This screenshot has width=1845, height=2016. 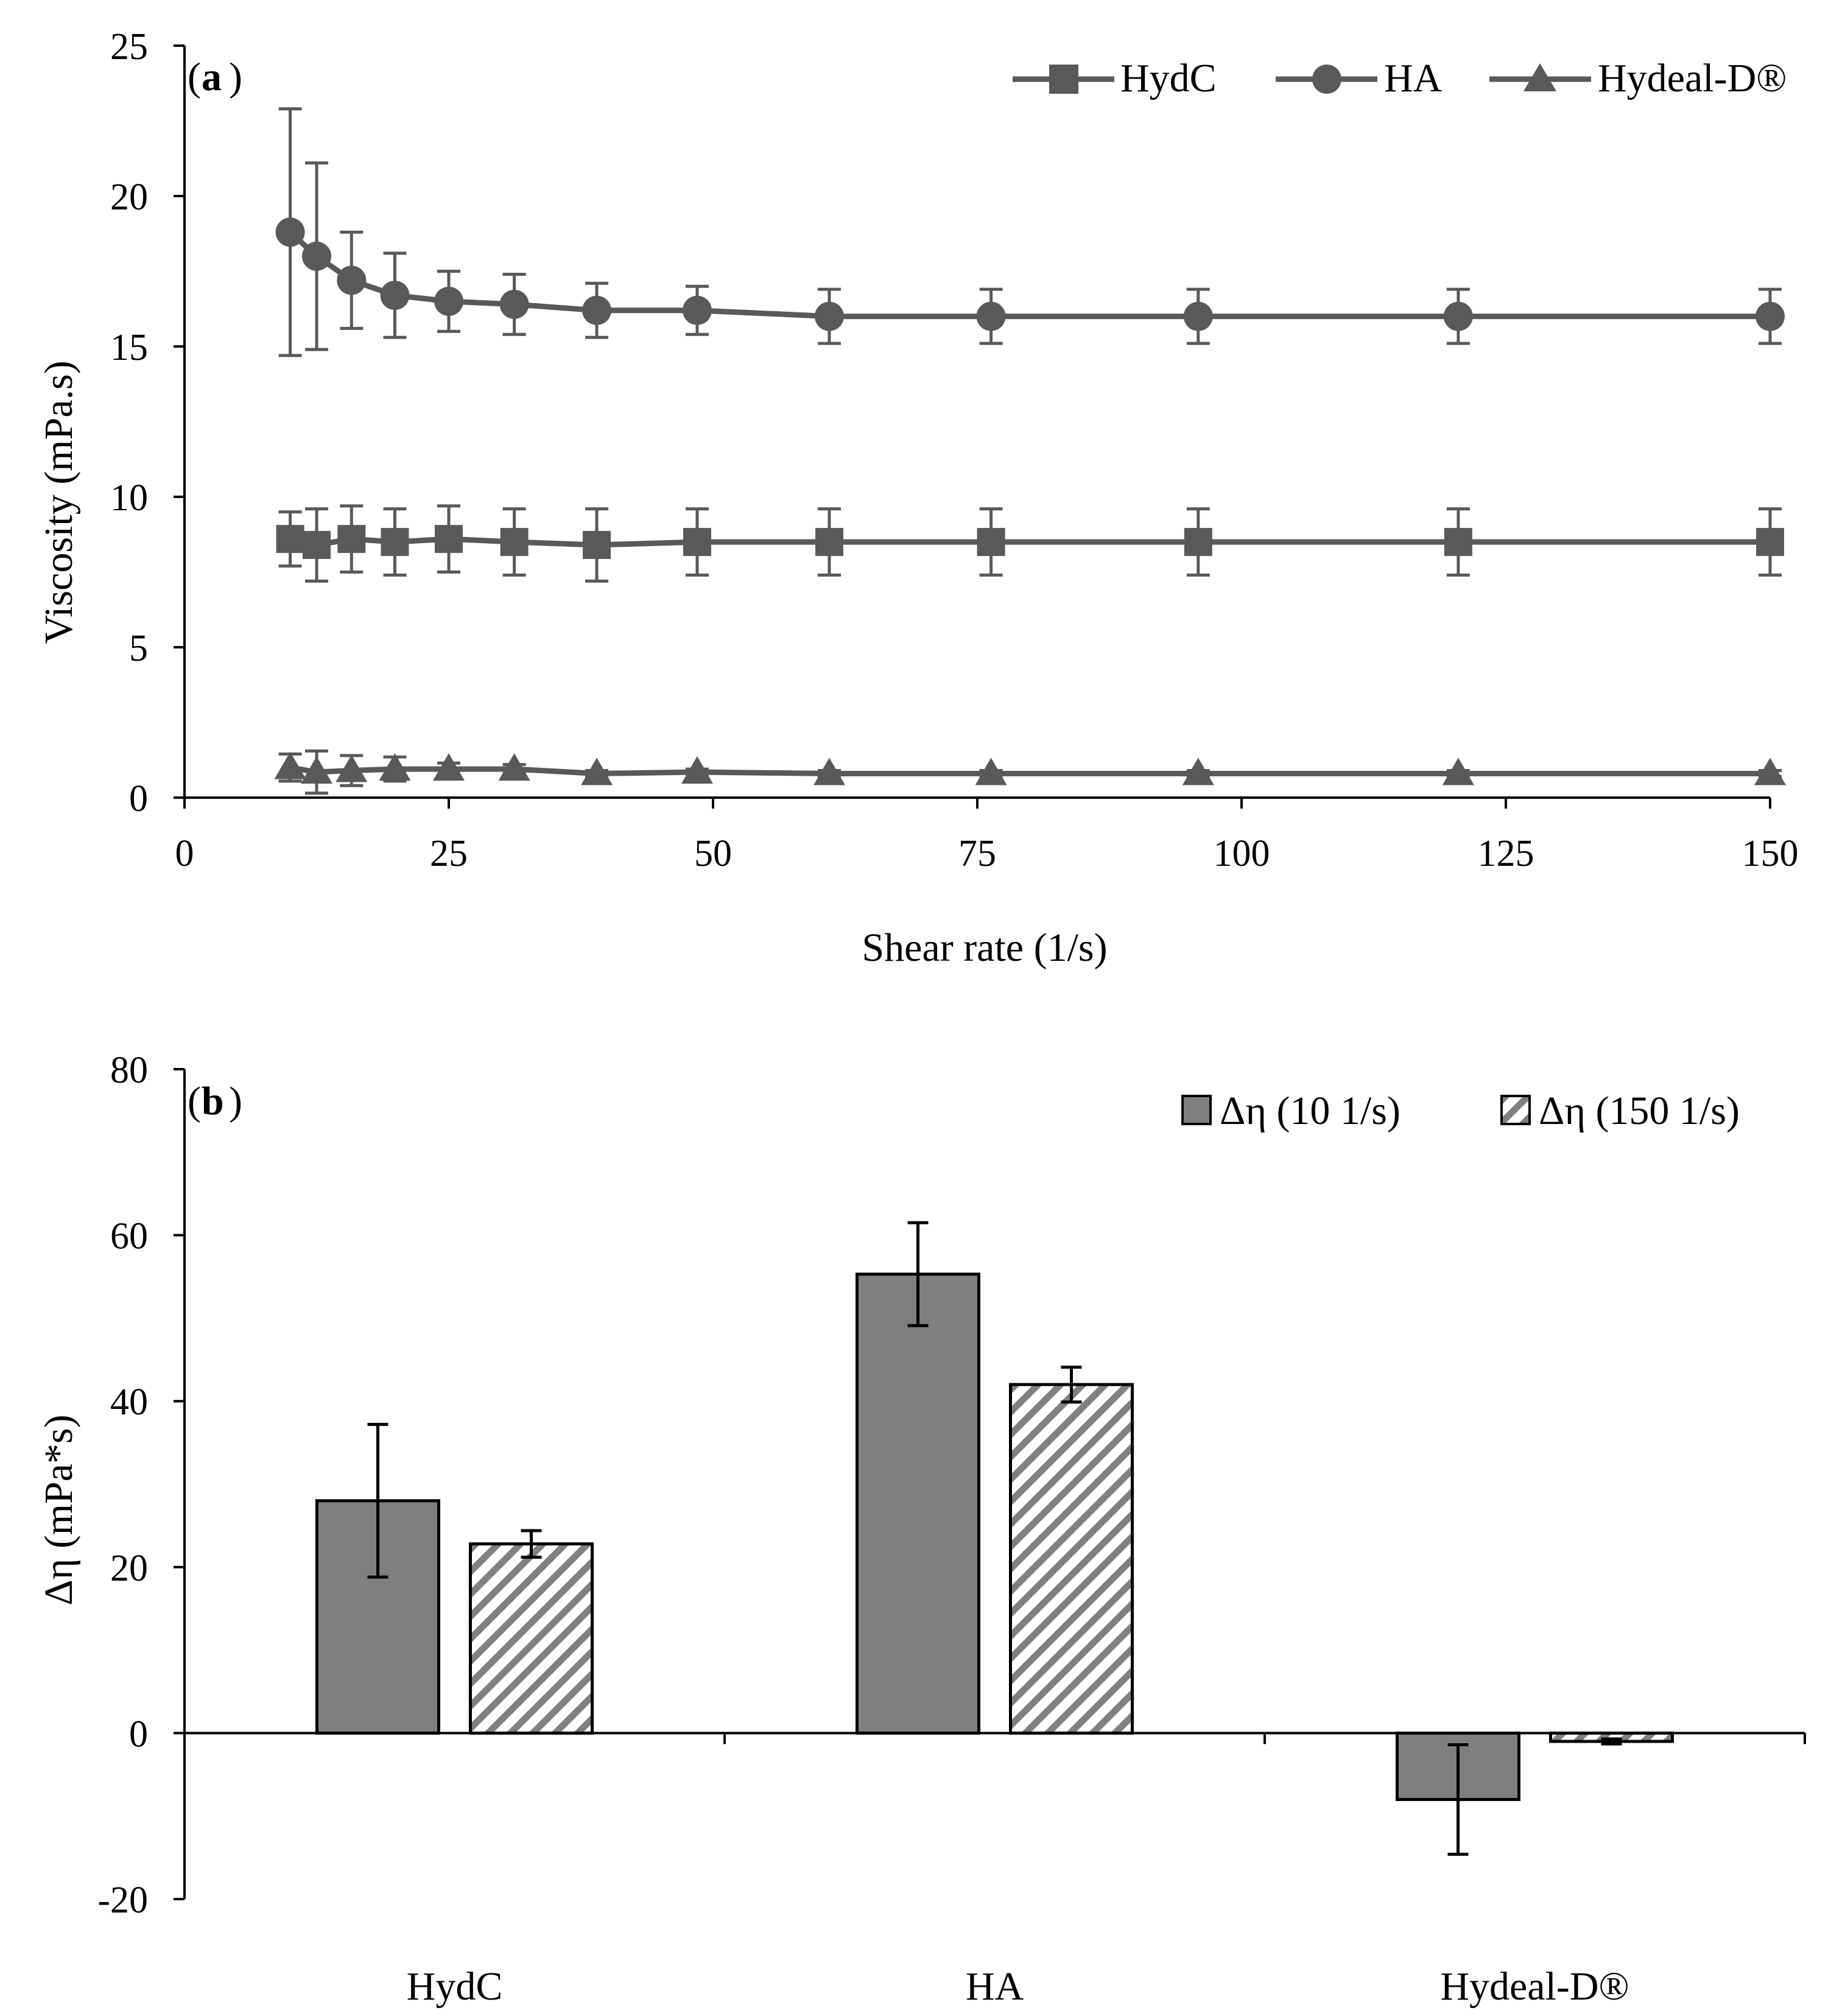 I want to click on panel-a-x-tick-label: 50, so click(x=713, y=854).